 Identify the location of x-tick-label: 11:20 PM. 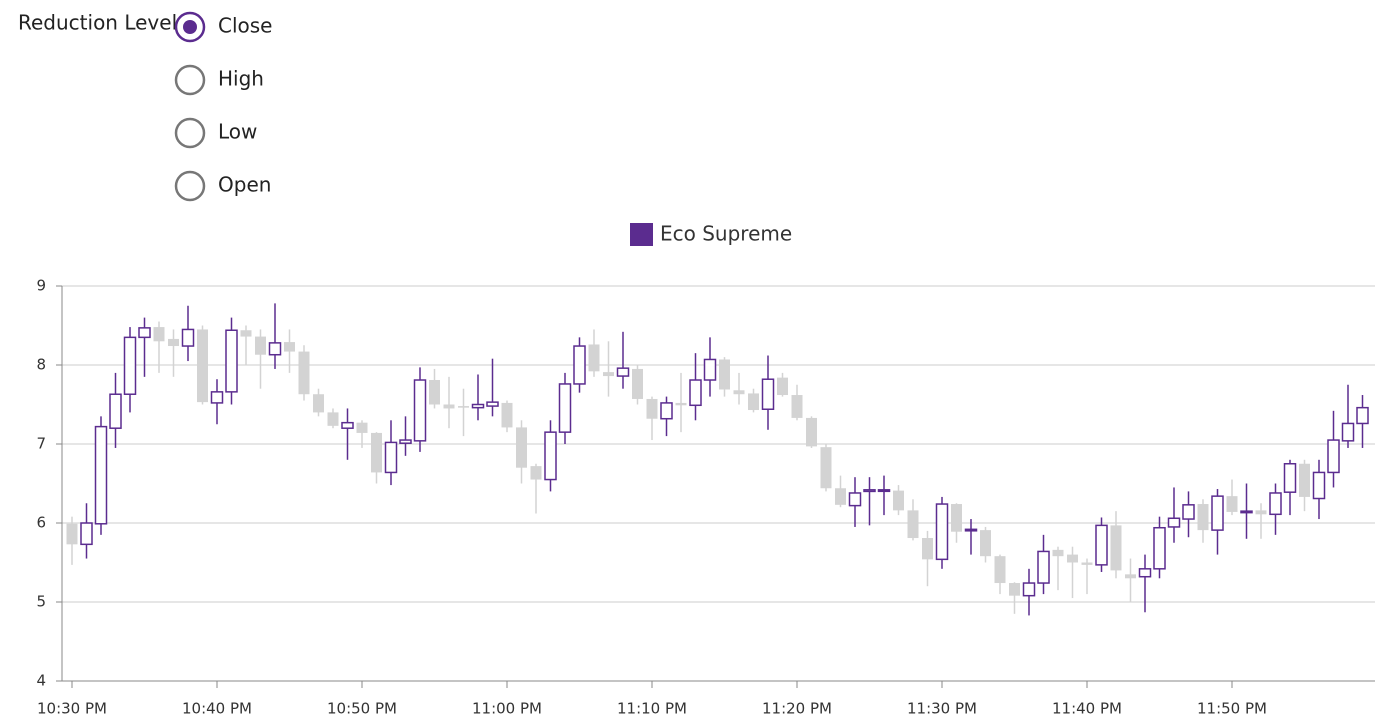
(797, 709).